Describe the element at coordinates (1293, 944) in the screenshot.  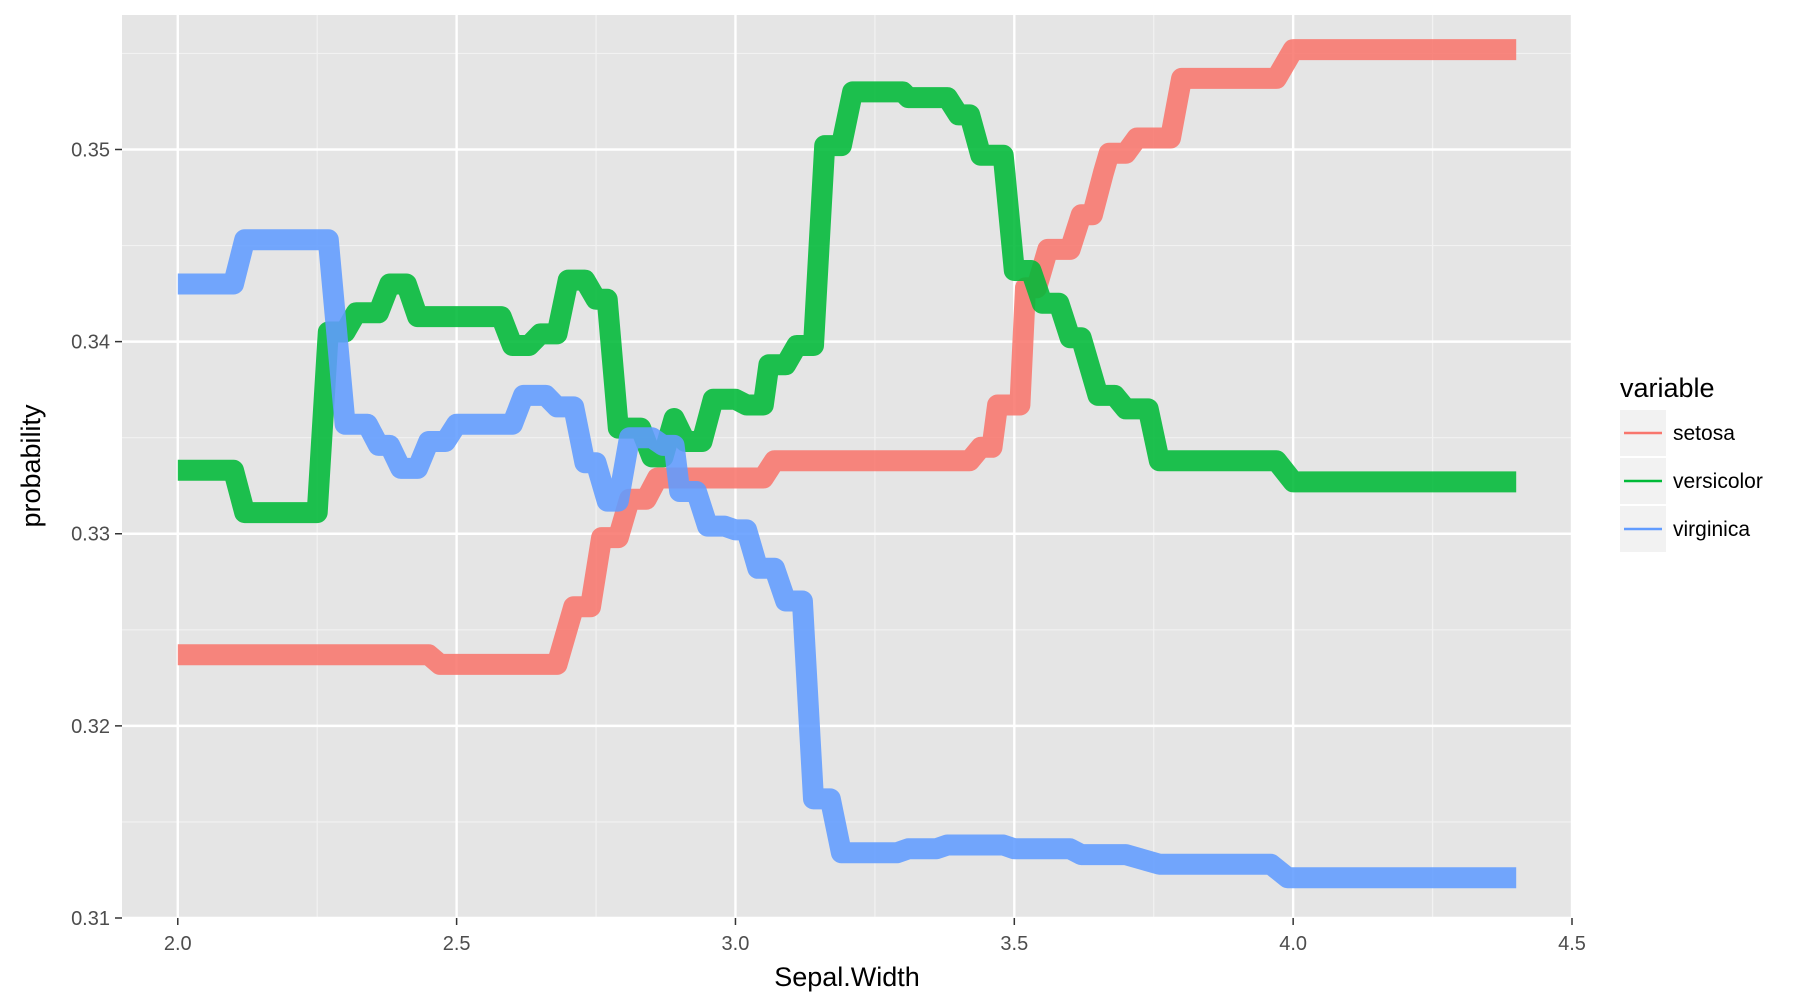
I see `x-tick-label: 4.0` at that location.